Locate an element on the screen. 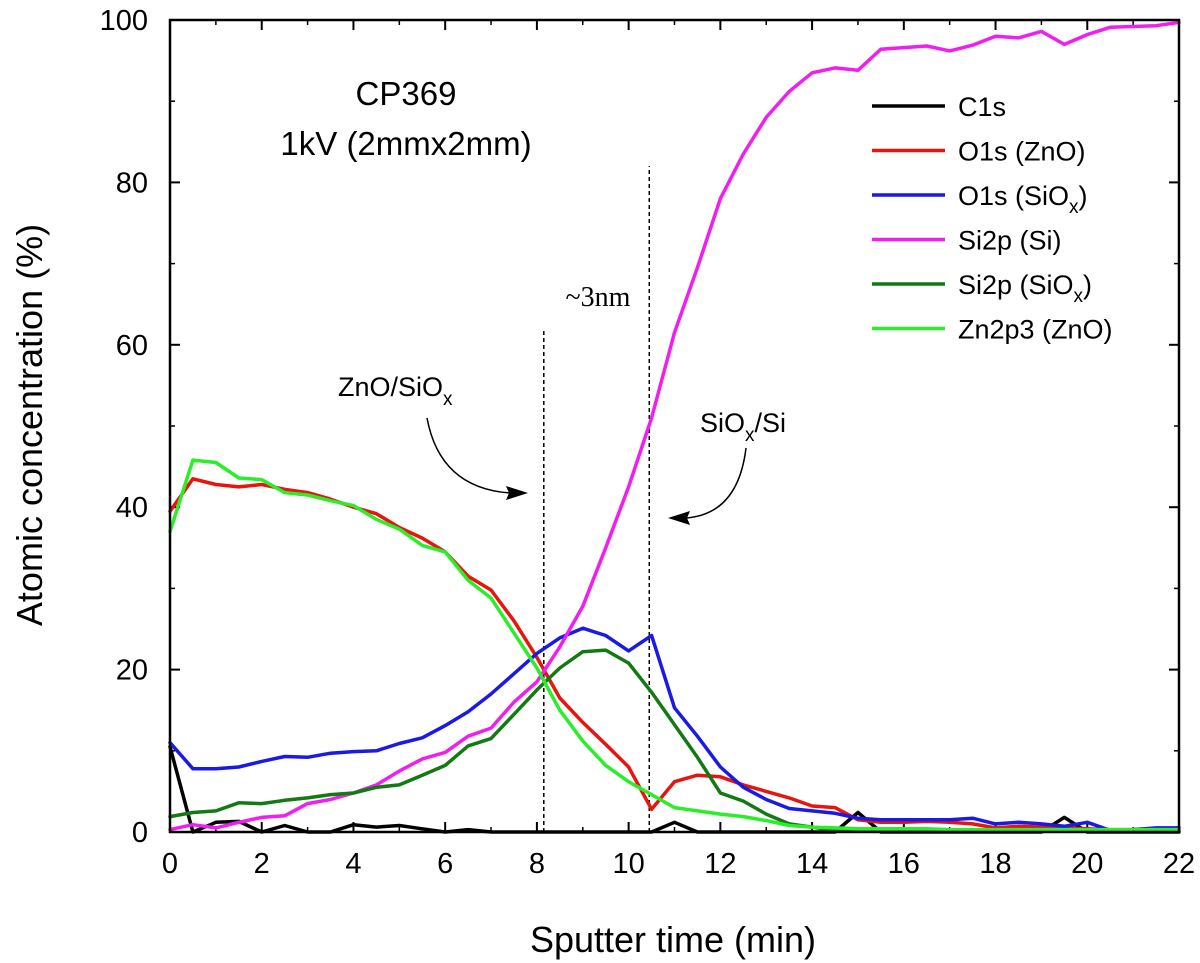  legend-label-si2p-si: Si2p (Si) is located at coordinates (1010, 241).